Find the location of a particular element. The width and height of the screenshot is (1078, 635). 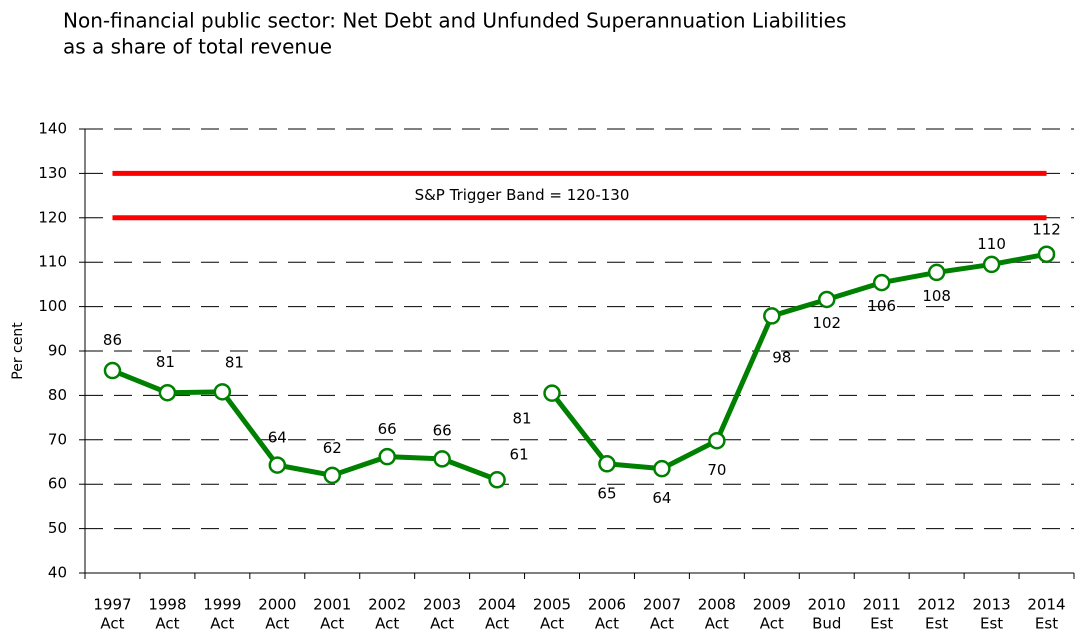

data-label: 112 is located at coordinates (1046, 230).